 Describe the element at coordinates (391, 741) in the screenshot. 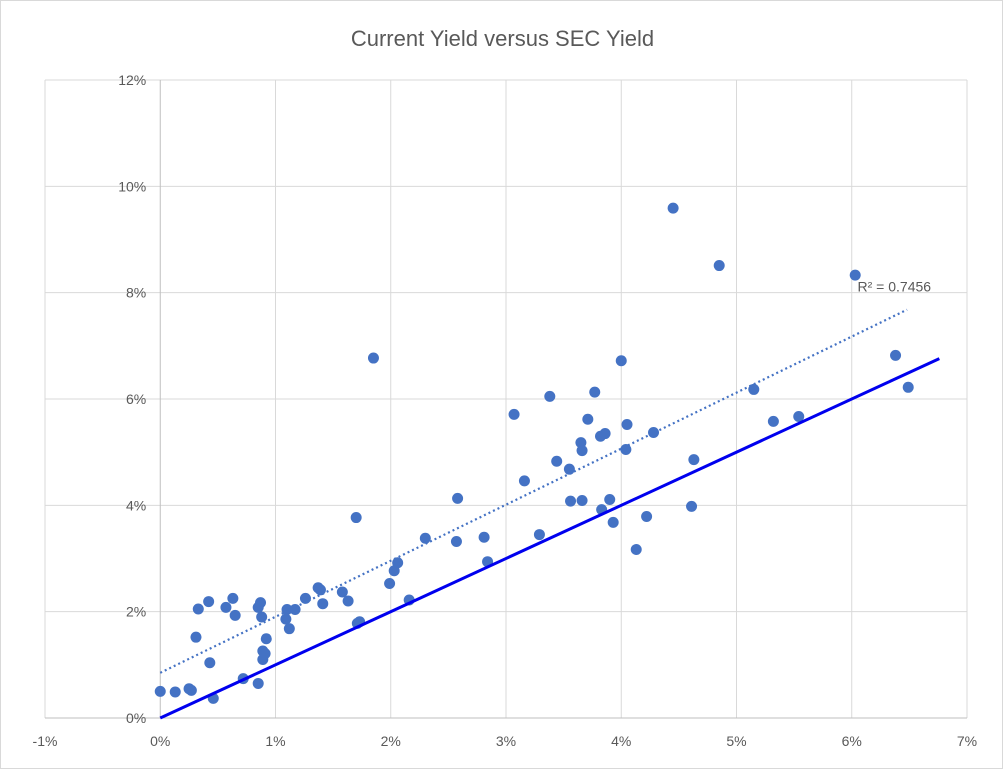

I see `x-tick-label: 2%` at that location.